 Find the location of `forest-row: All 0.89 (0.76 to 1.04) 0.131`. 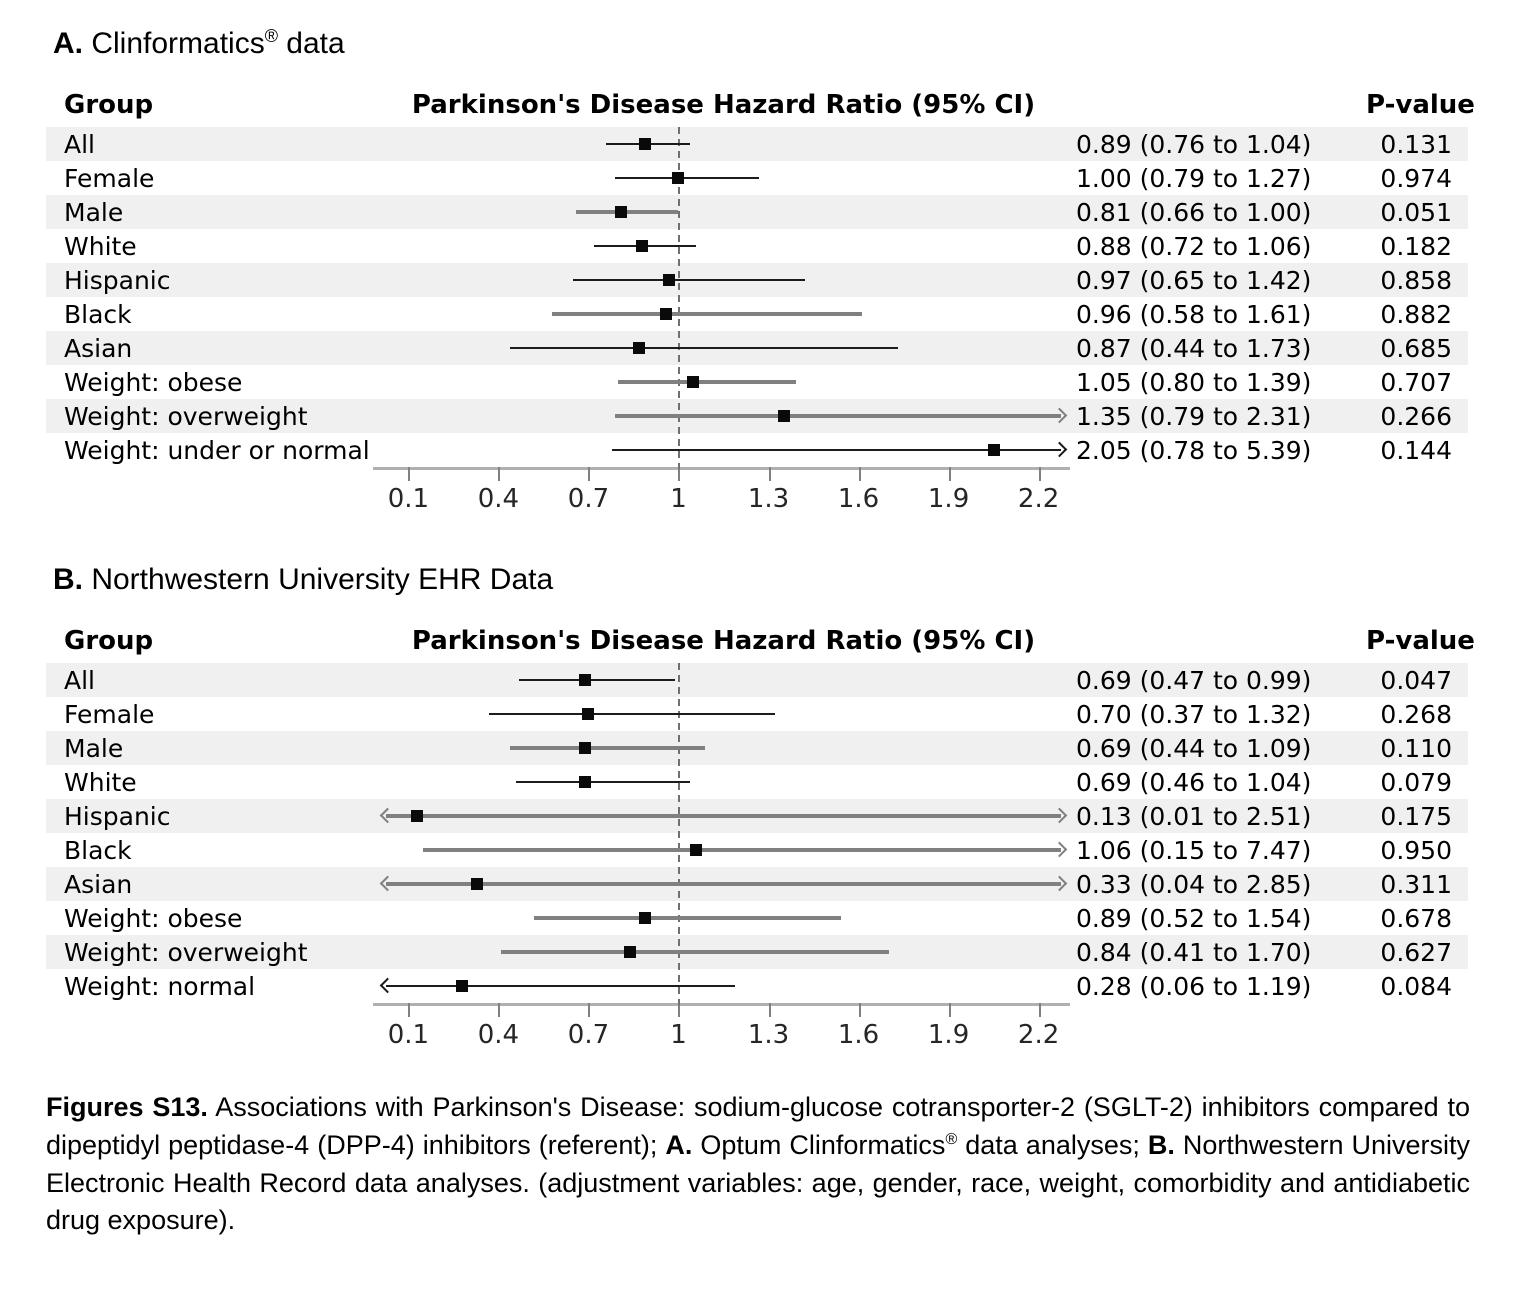

forest-row: All 0.89 (0.76 to 1.04) 0.131 is located at coordinates (757, 144).